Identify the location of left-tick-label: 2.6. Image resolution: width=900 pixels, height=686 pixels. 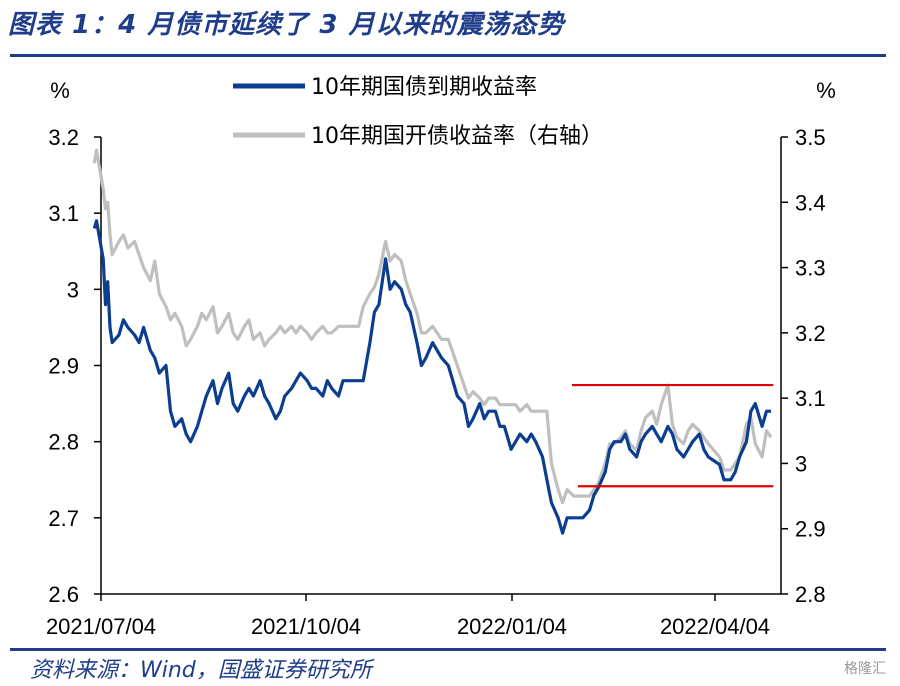
(63, 594).